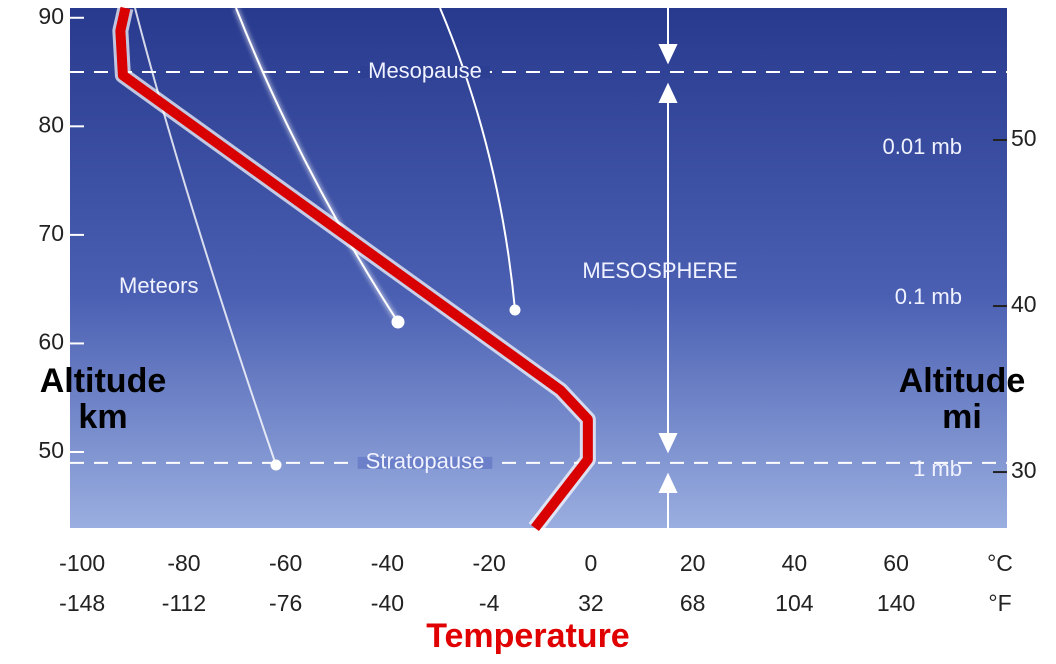 This screenshot has height=664, width=1056. What do you see at coordinates (999, 603) in the screenshot?
I see `x-unit-f: °F` at bounding box center [999, 603].